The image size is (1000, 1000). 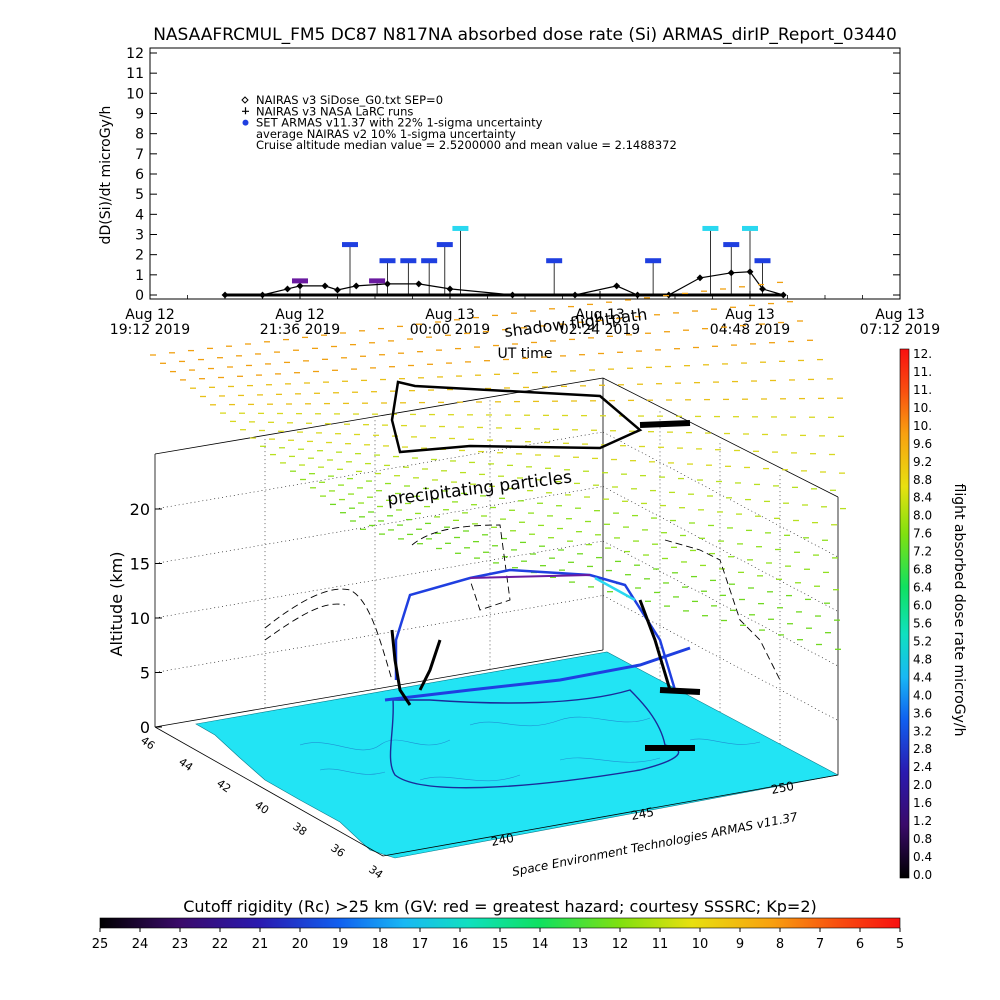 What do you see at coordinates (139, 296) in the screenshot?
I see `top-y-tick-label: 0` at bounding box center [139, 296].